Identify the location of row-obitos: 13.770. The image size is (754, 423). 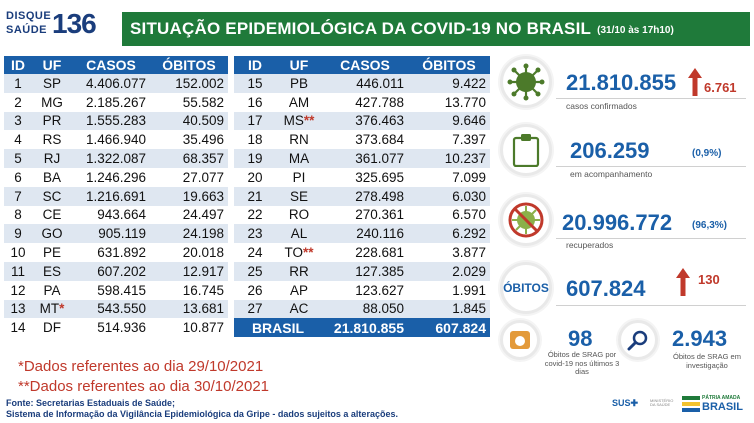
(449, 102).